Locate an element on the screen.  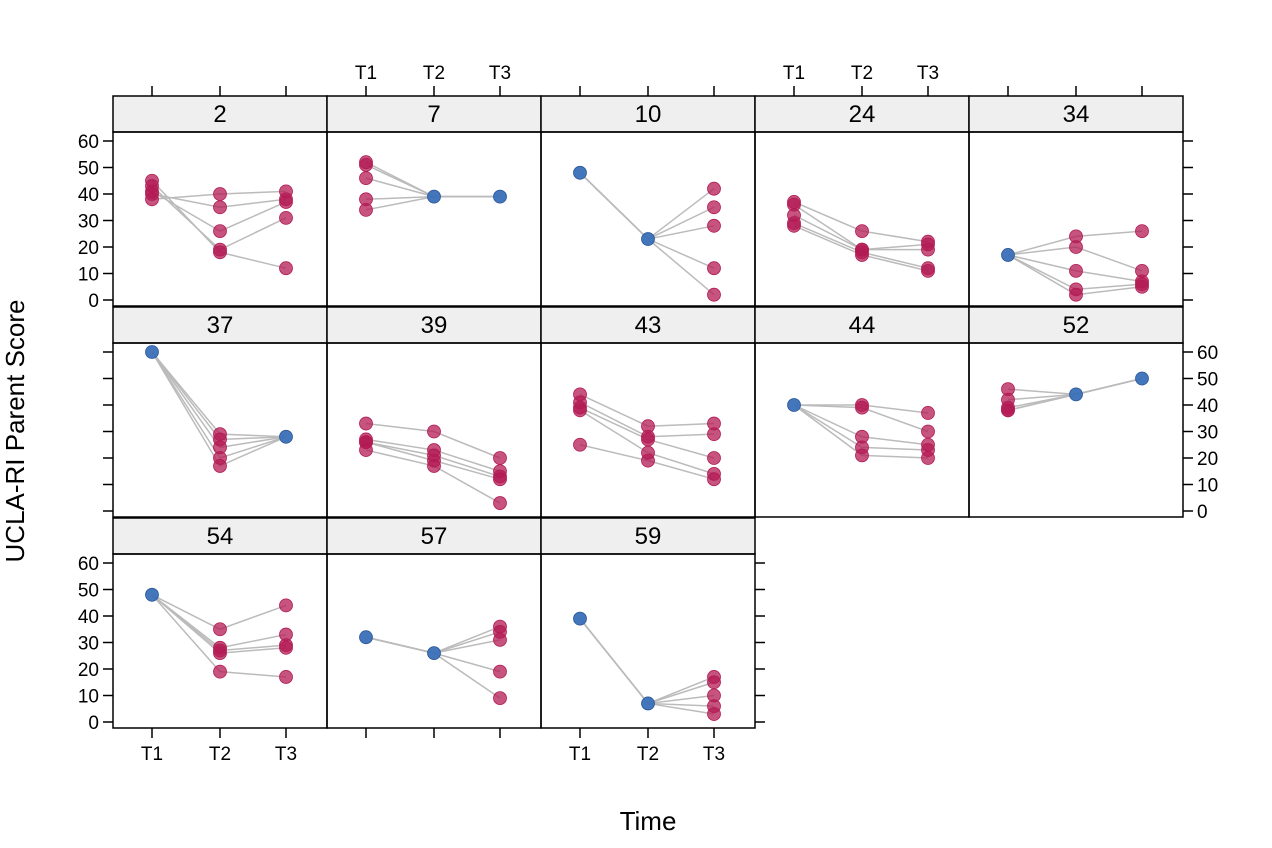
strip-label: 24 is located at coordinates (862, 114).